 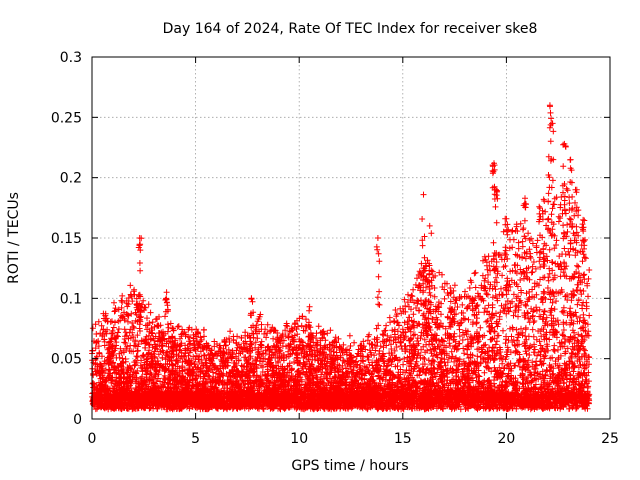 I want to click on x-tick-label: 25, so click(x=610, y=439).